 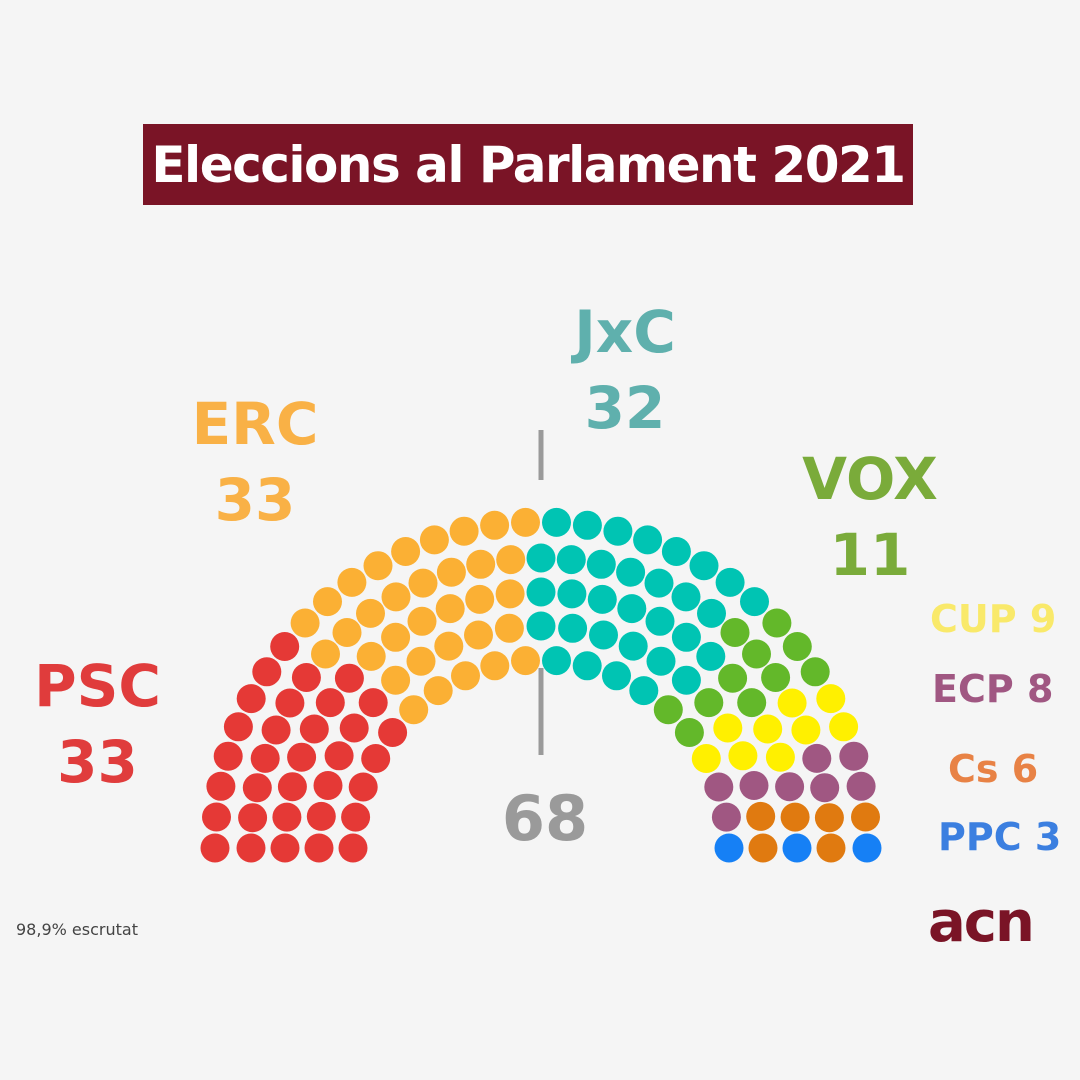 What do you see at coordinates (625, 408) in the screenshot?
I see `party-seats-jxc: 32` at bounding box center [625, 408].